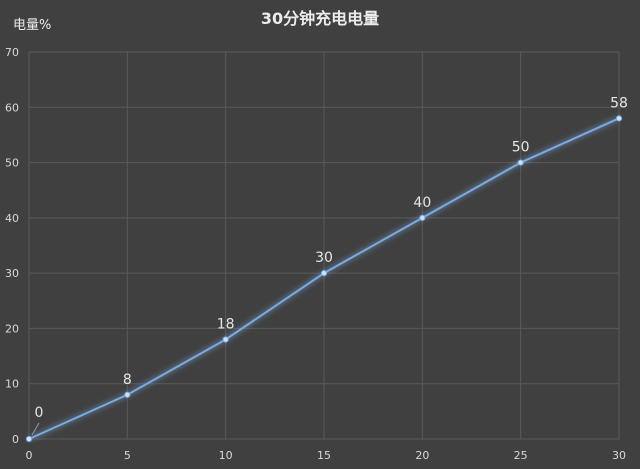 Image resolution: width=640 pixels, height=469 pixels. I want to click on data-label: 30, so click(324, 258).